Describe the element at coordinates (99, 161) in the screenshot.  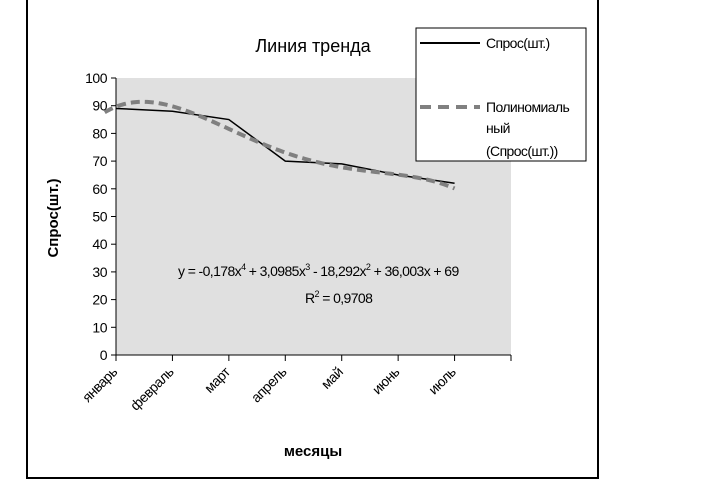
I see `y-tick-label: 70` at that location.